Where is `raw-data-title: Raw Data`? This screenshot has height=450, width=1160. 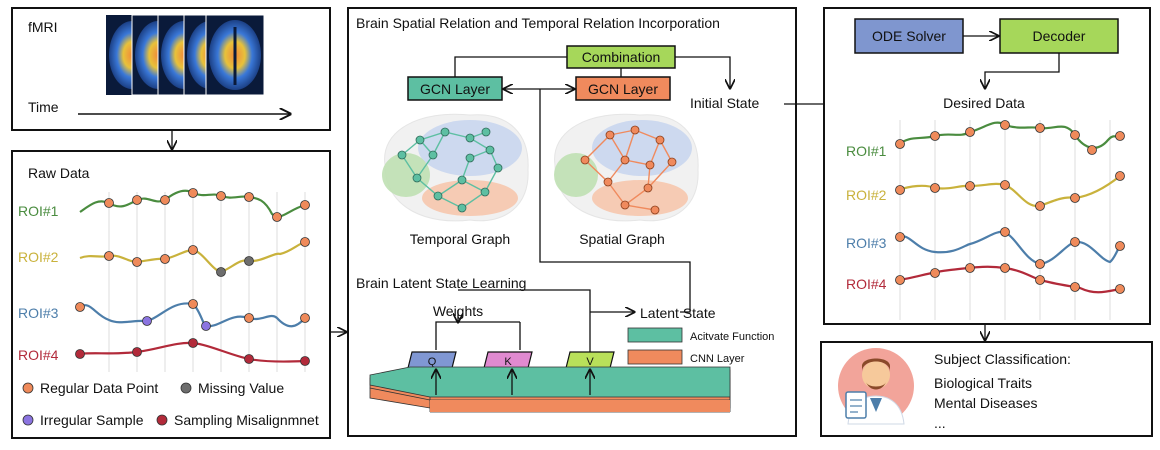
raw-data-title: Raw Data is located at coordinates (59, 173).